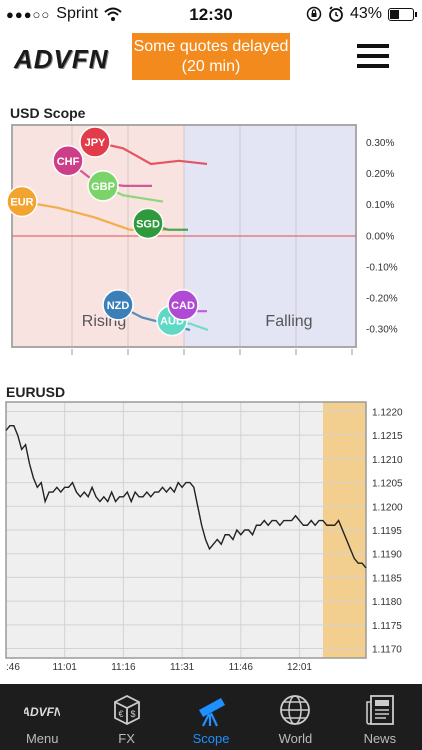  Describe the element at coordinates (387, 531) in the screenshot. I see `eurusd-y-tick: 1.1195` at that location.